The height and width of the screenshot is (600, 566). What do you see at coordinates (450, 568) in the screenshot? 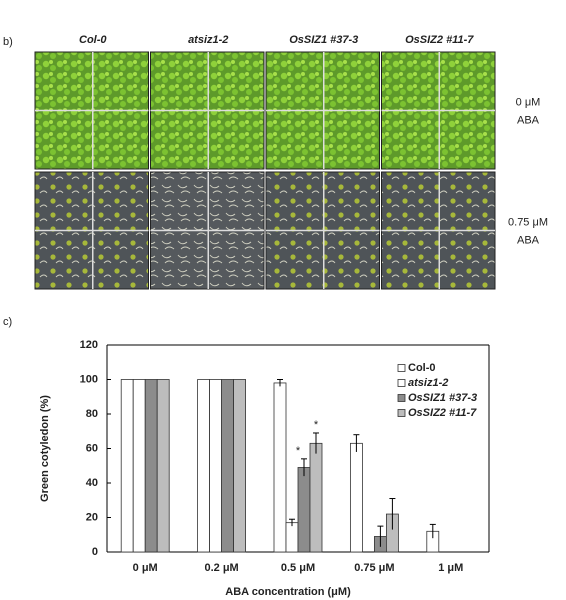
I see `x-tick-label: 1 μM` at bounding box center [450, 568].